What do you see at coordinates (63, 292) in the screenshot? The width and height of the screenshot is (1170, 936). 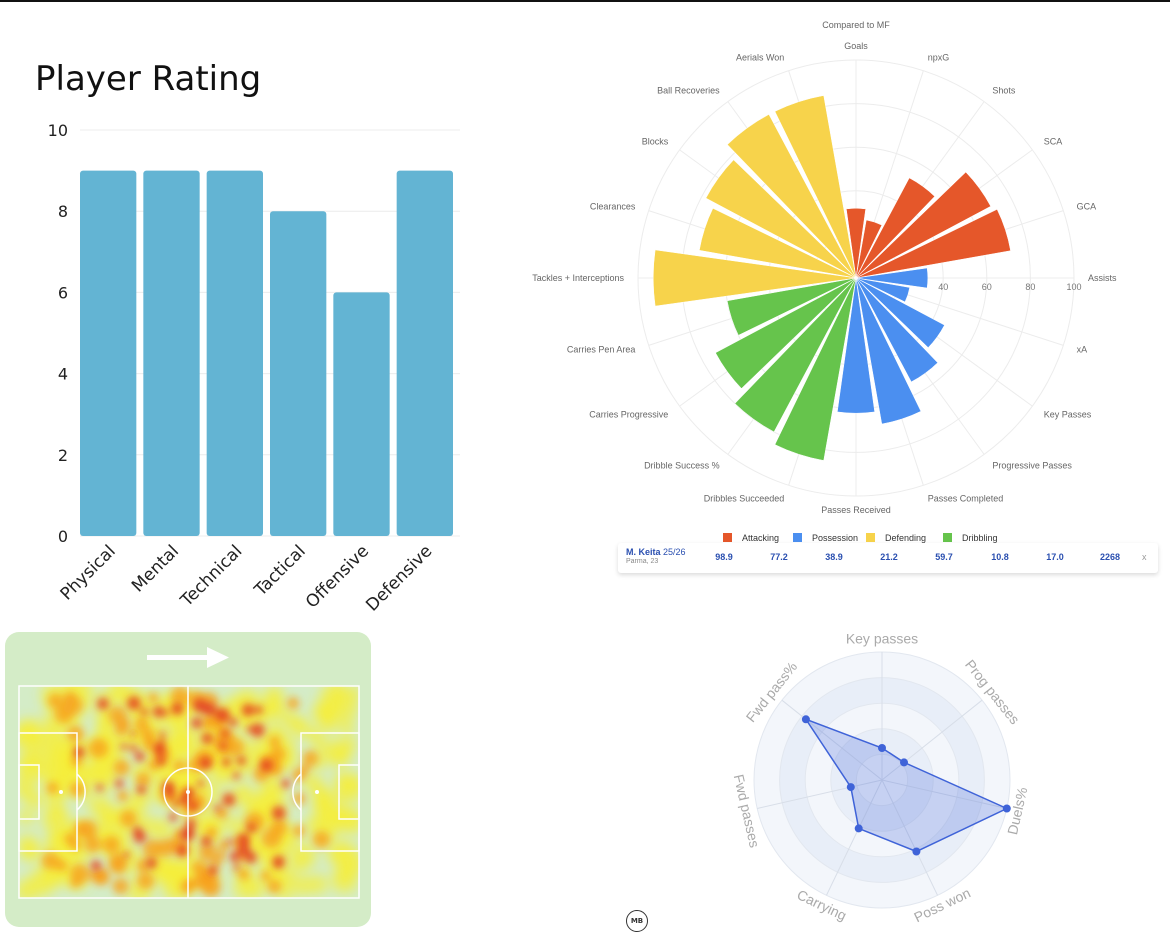 I see `y-tick-label: 6` at bounding box center [63, 292].